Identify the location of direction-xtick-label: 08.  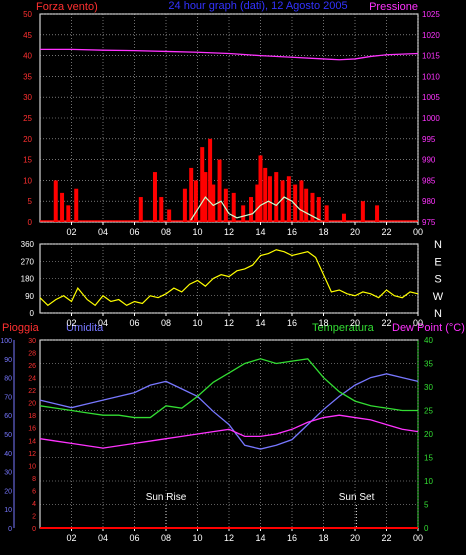
(166, 323).